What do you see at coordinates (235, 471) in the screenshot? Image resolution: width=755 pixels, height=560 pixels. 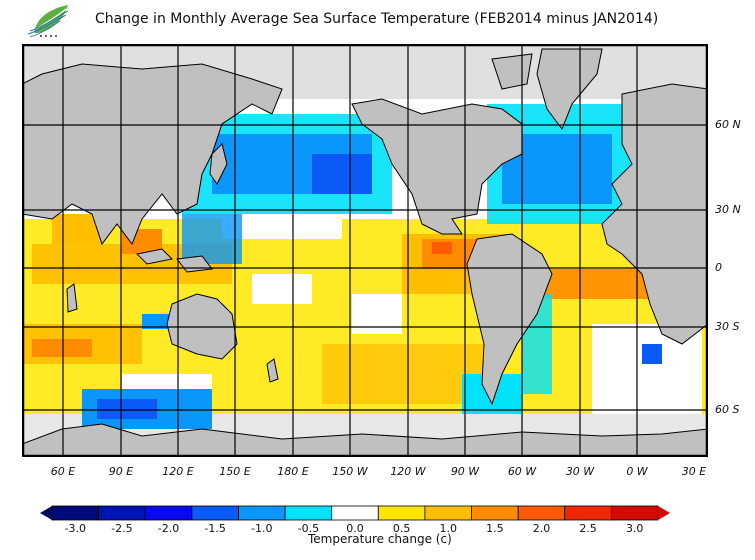 I see `lon-label: 150 E` at bounding box center [235, 471].